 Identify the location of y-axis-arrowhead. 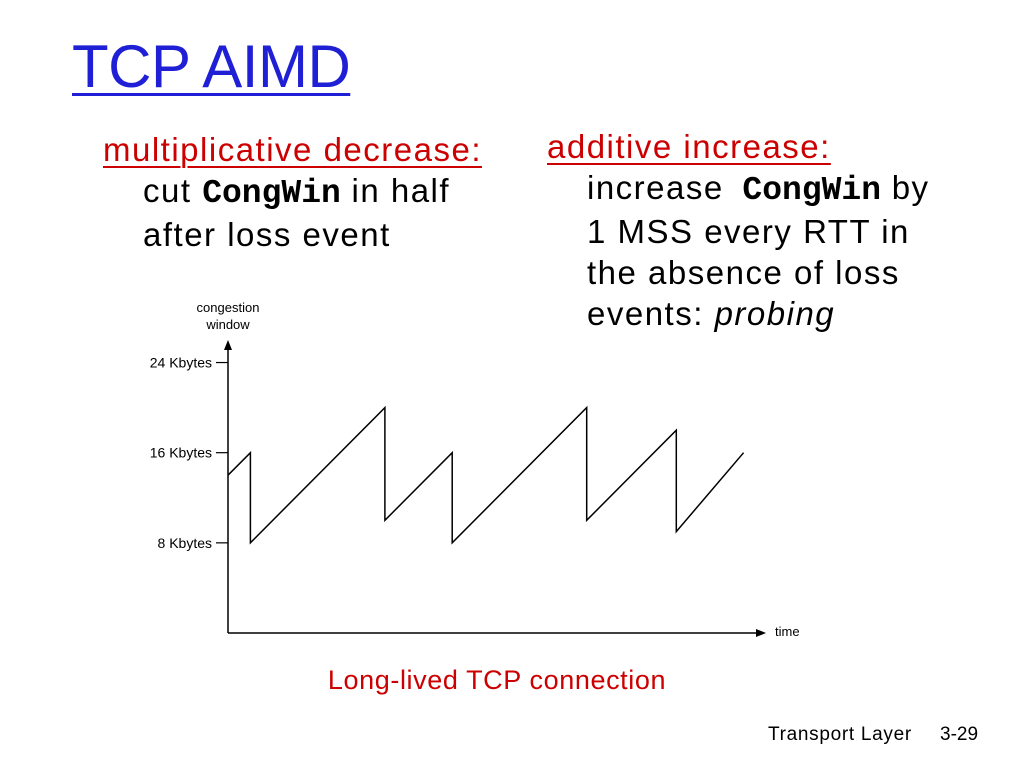
(228, 345).